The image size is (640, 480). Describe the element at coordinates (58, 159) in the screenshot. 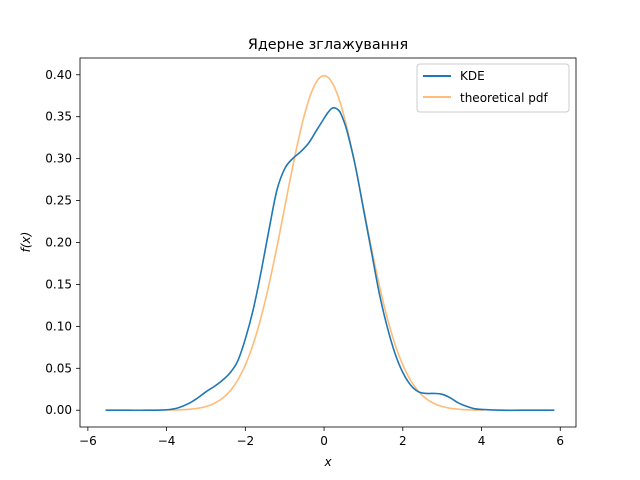

I see `y-tick-label: 0.30` at that location.